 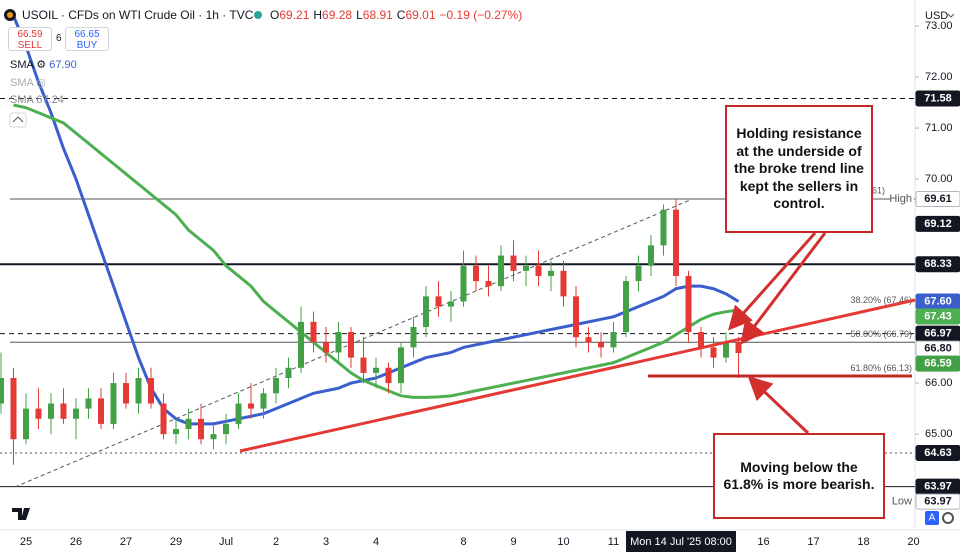 I want to click on legend-row: SMA 67.24, so click(x=37, y=100).